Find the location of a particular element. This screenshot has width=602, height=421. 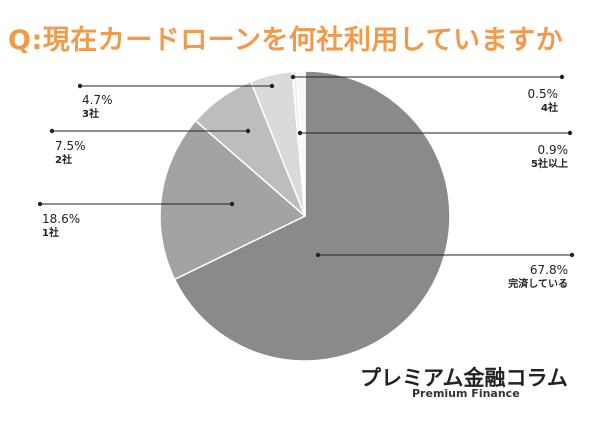

slice-value-label: 4.7% is located at coordinates (97, 100).